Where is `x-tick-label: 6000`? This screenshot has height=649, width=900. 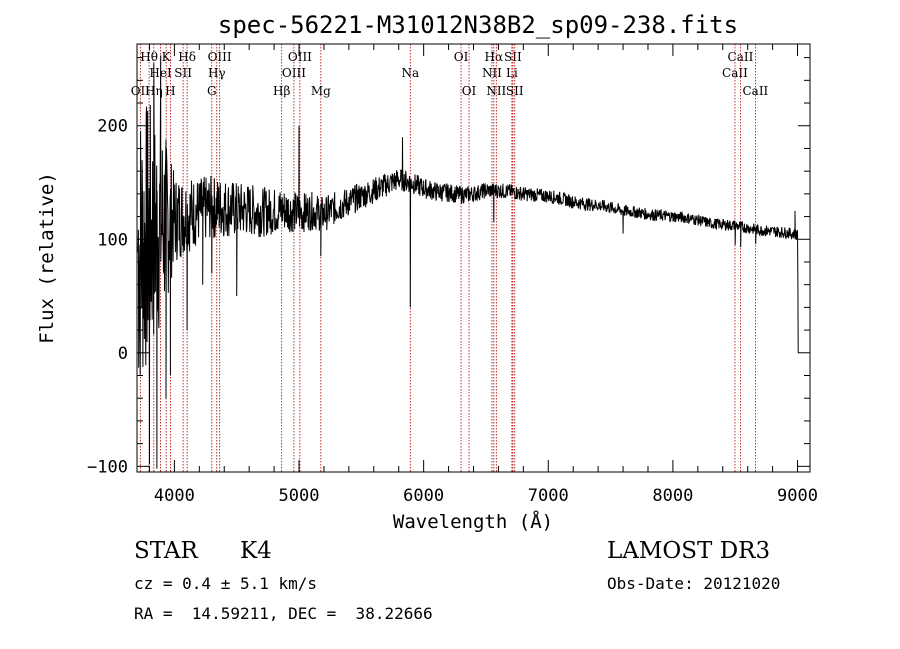 x-tick-label: 6000 is located at coordinates (423, 496).